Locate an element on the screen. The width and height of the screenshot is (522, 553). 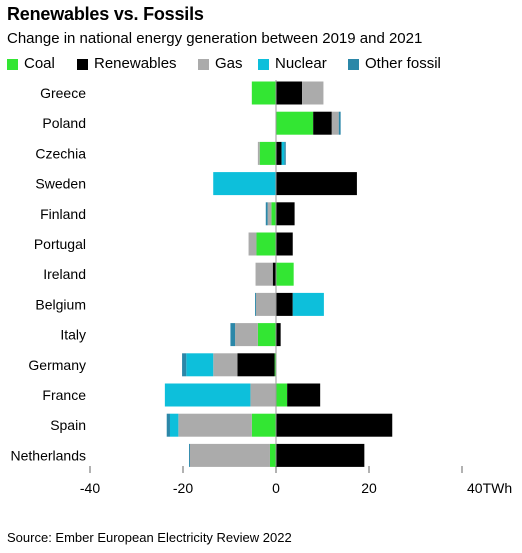
bar-finland-other-fossil is located at coordinates (266, 214).